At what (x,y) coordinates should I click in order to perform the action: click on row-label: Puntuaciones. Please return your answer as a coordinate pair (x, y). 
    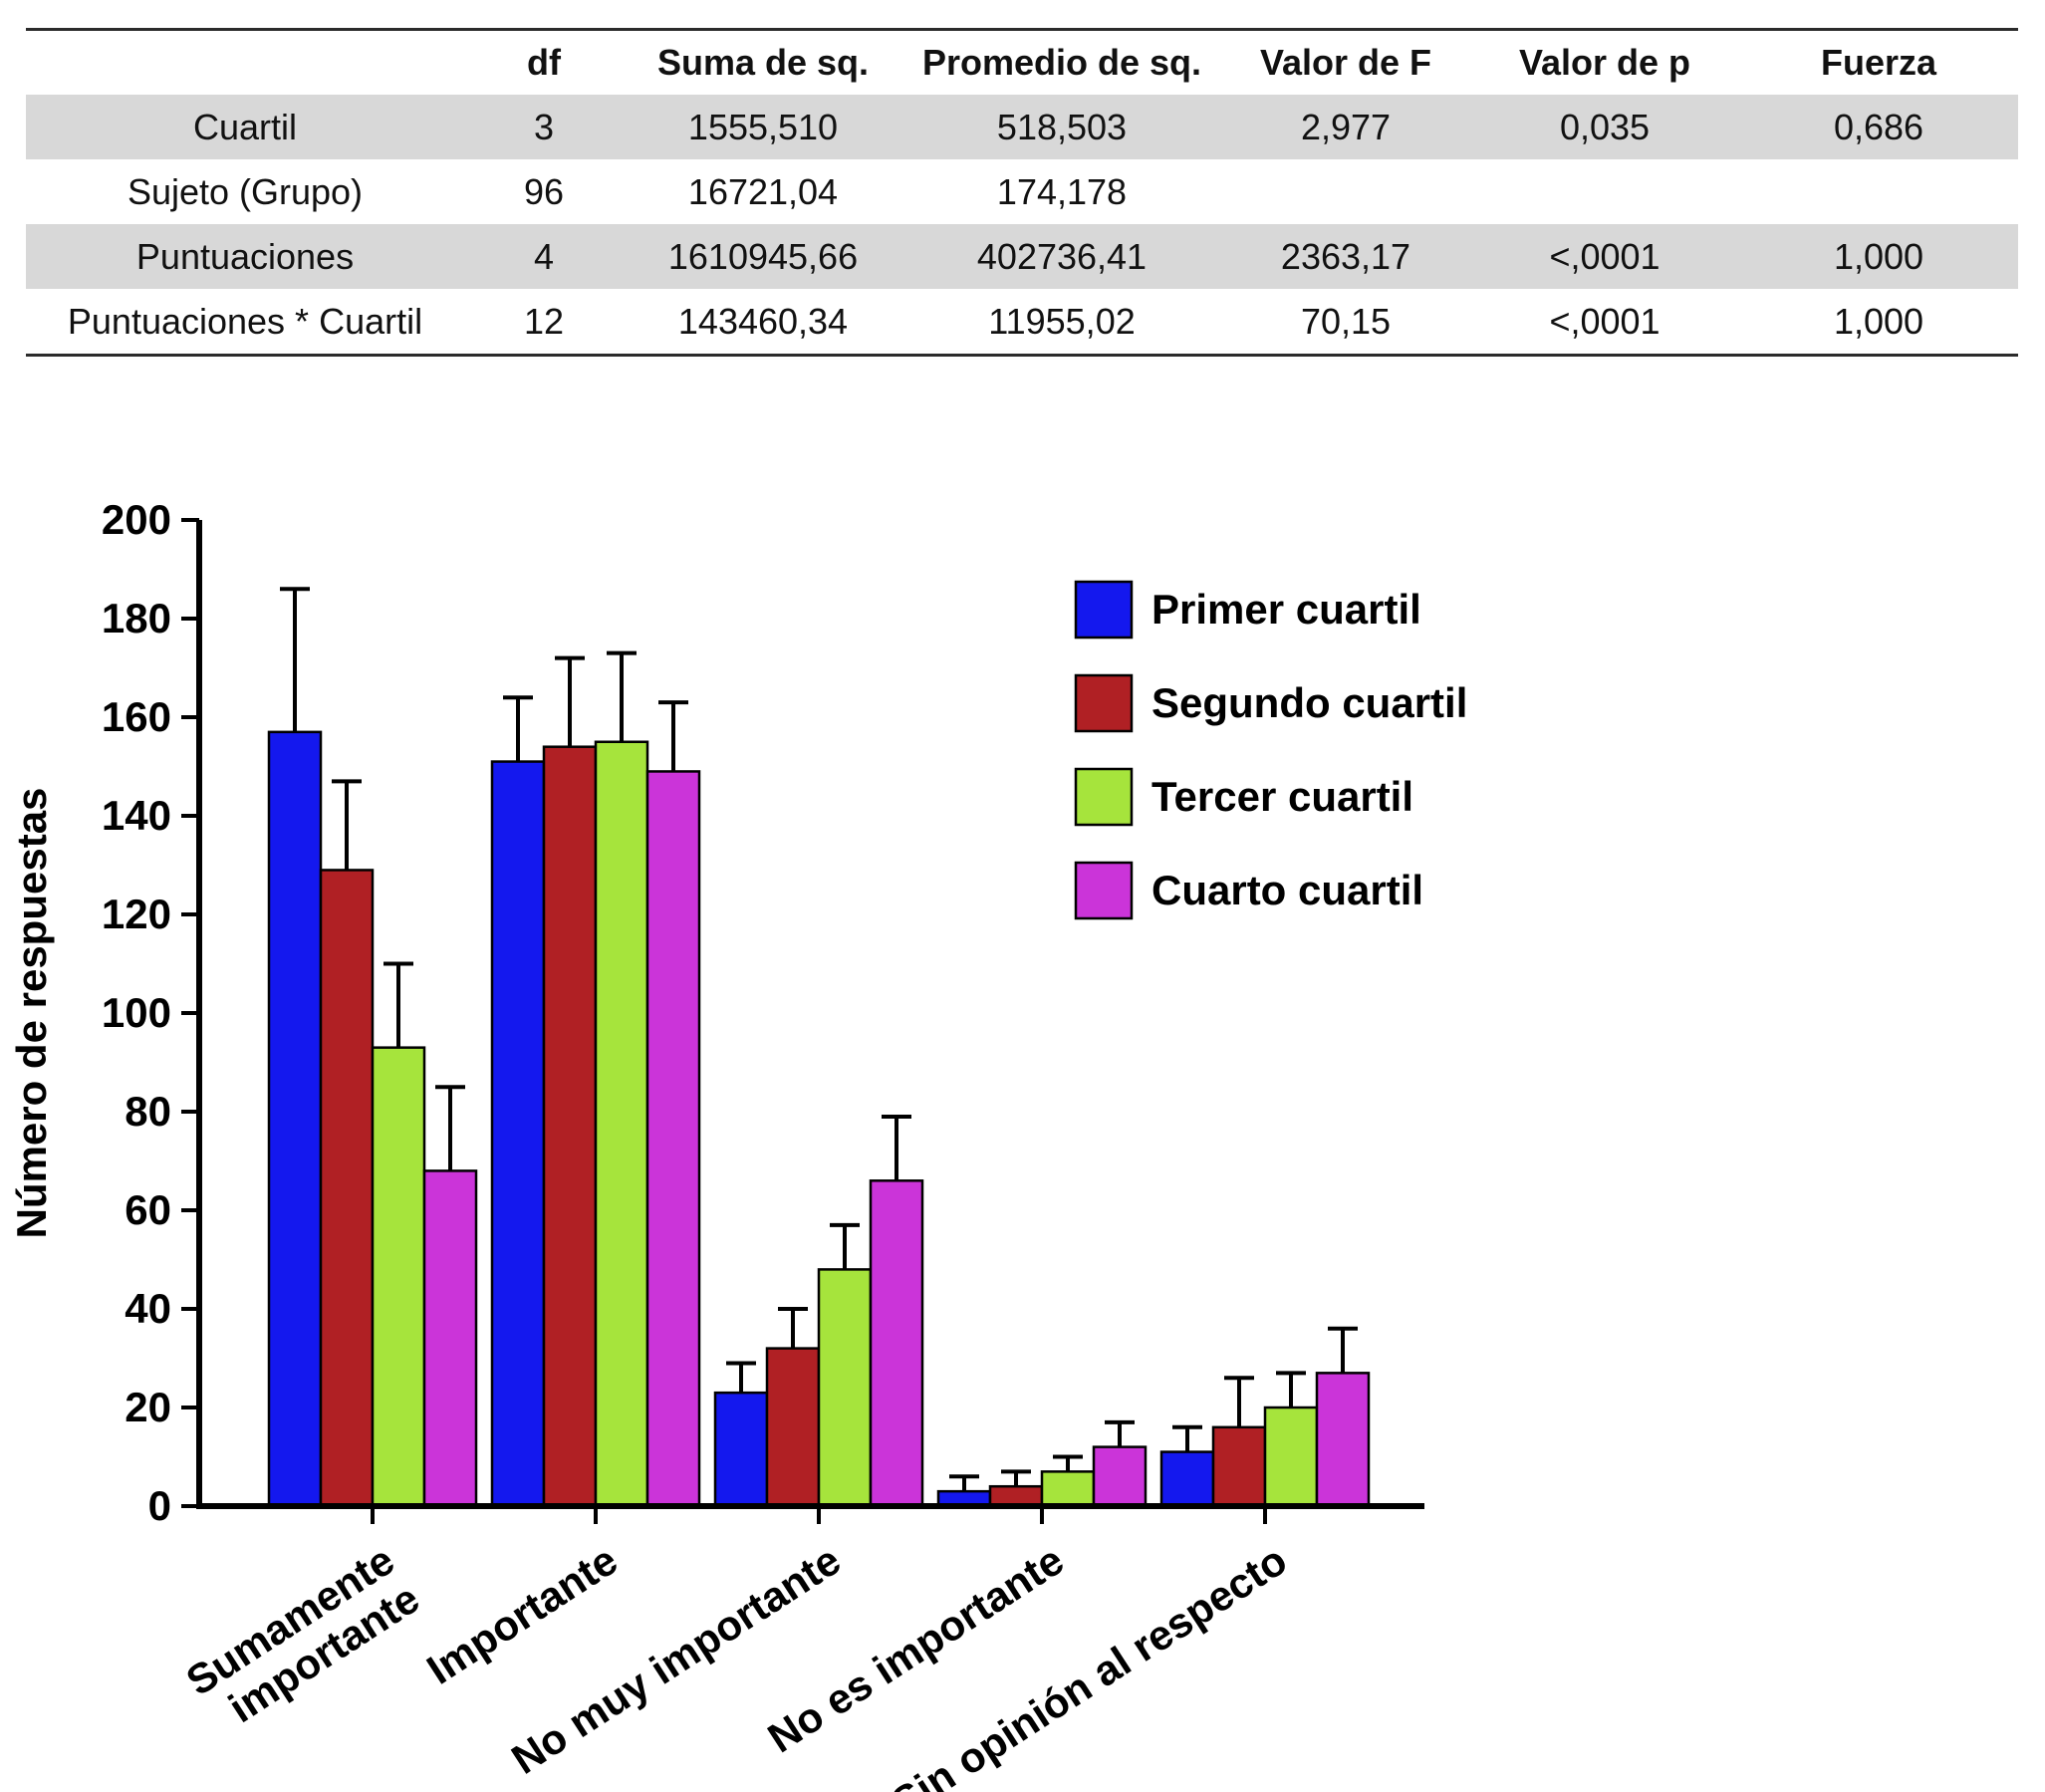
    Looking at the image, I should click on (245, 256).